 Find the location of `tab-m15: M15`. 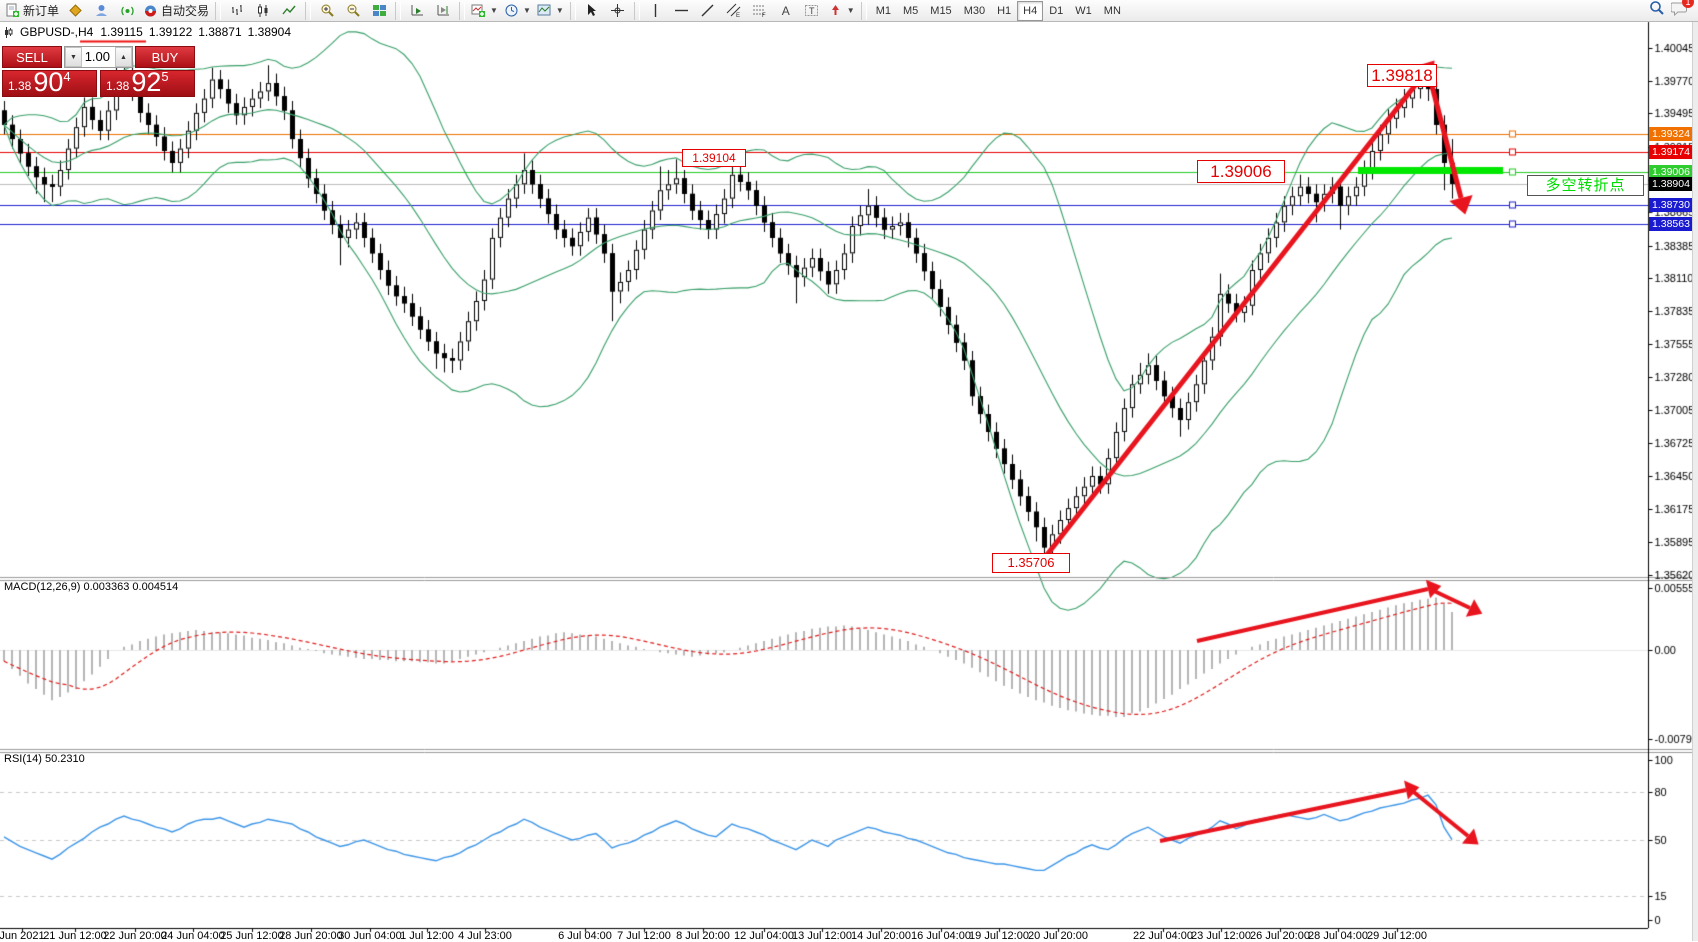

tab-m15: M15 is located at coordinates (941, 10).